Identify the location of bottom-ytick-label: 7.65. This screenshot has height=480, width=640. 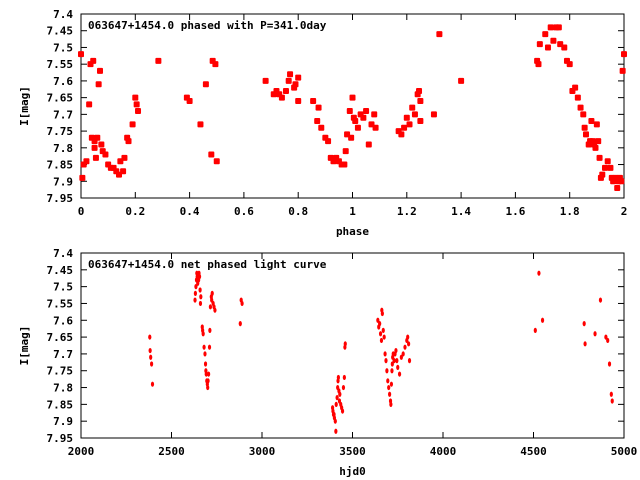
(60, 337).